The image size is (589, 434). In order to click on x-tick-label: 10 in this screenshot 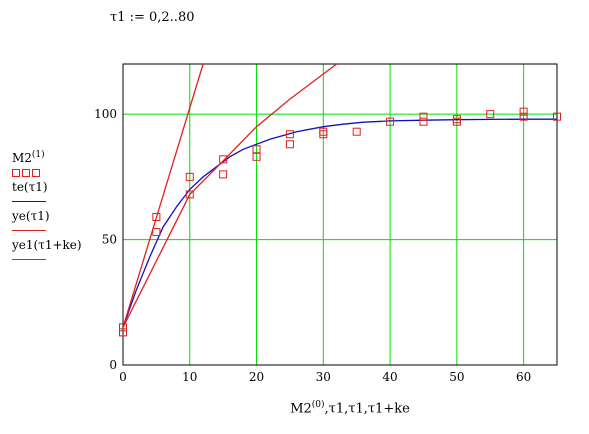, I will do `click(189, 377)`.